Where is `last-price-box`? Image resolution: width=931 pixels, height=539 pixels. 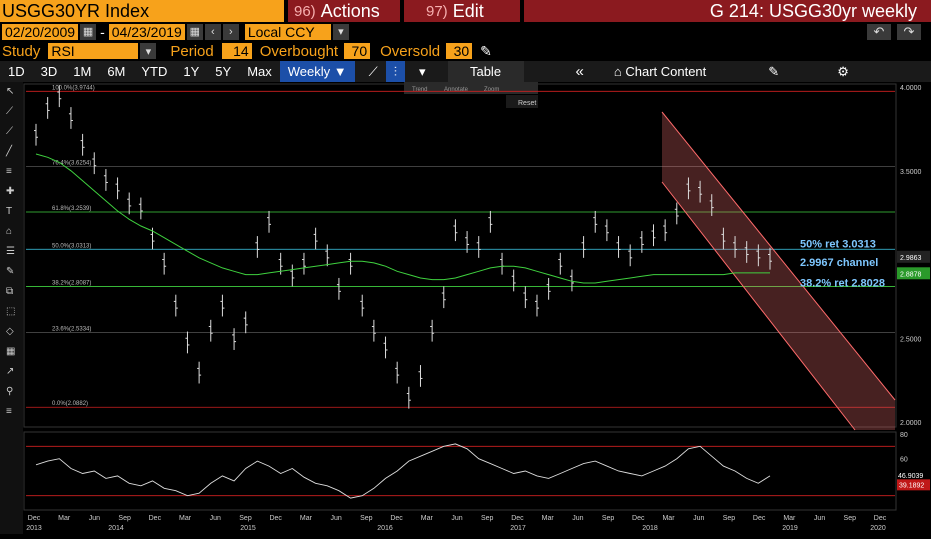
last-price-box is located at coordinates (913, 256).